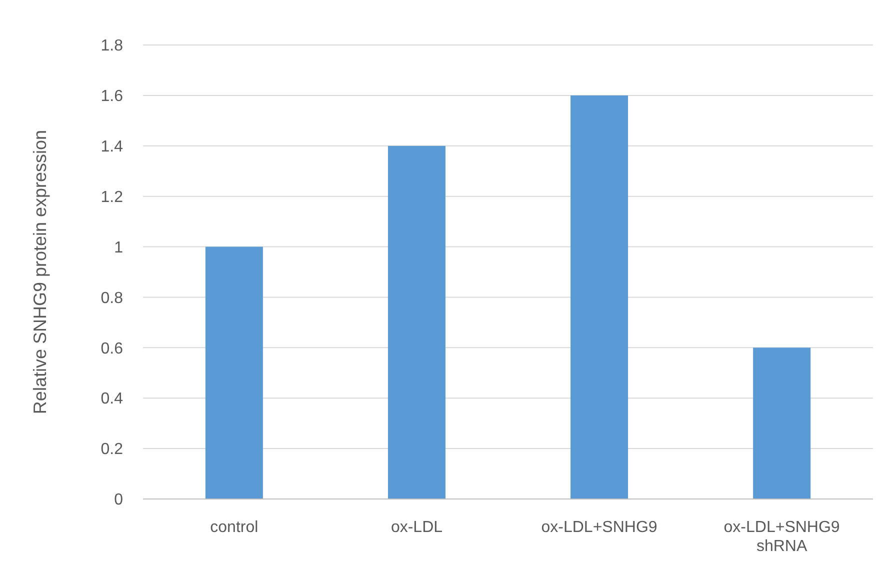 Image resolution: width=880 pixels, height=578 pixels. Describe the element at coordinates (112, 349) in the screenshot. I see `y-tick-label: 0.6` at that location.